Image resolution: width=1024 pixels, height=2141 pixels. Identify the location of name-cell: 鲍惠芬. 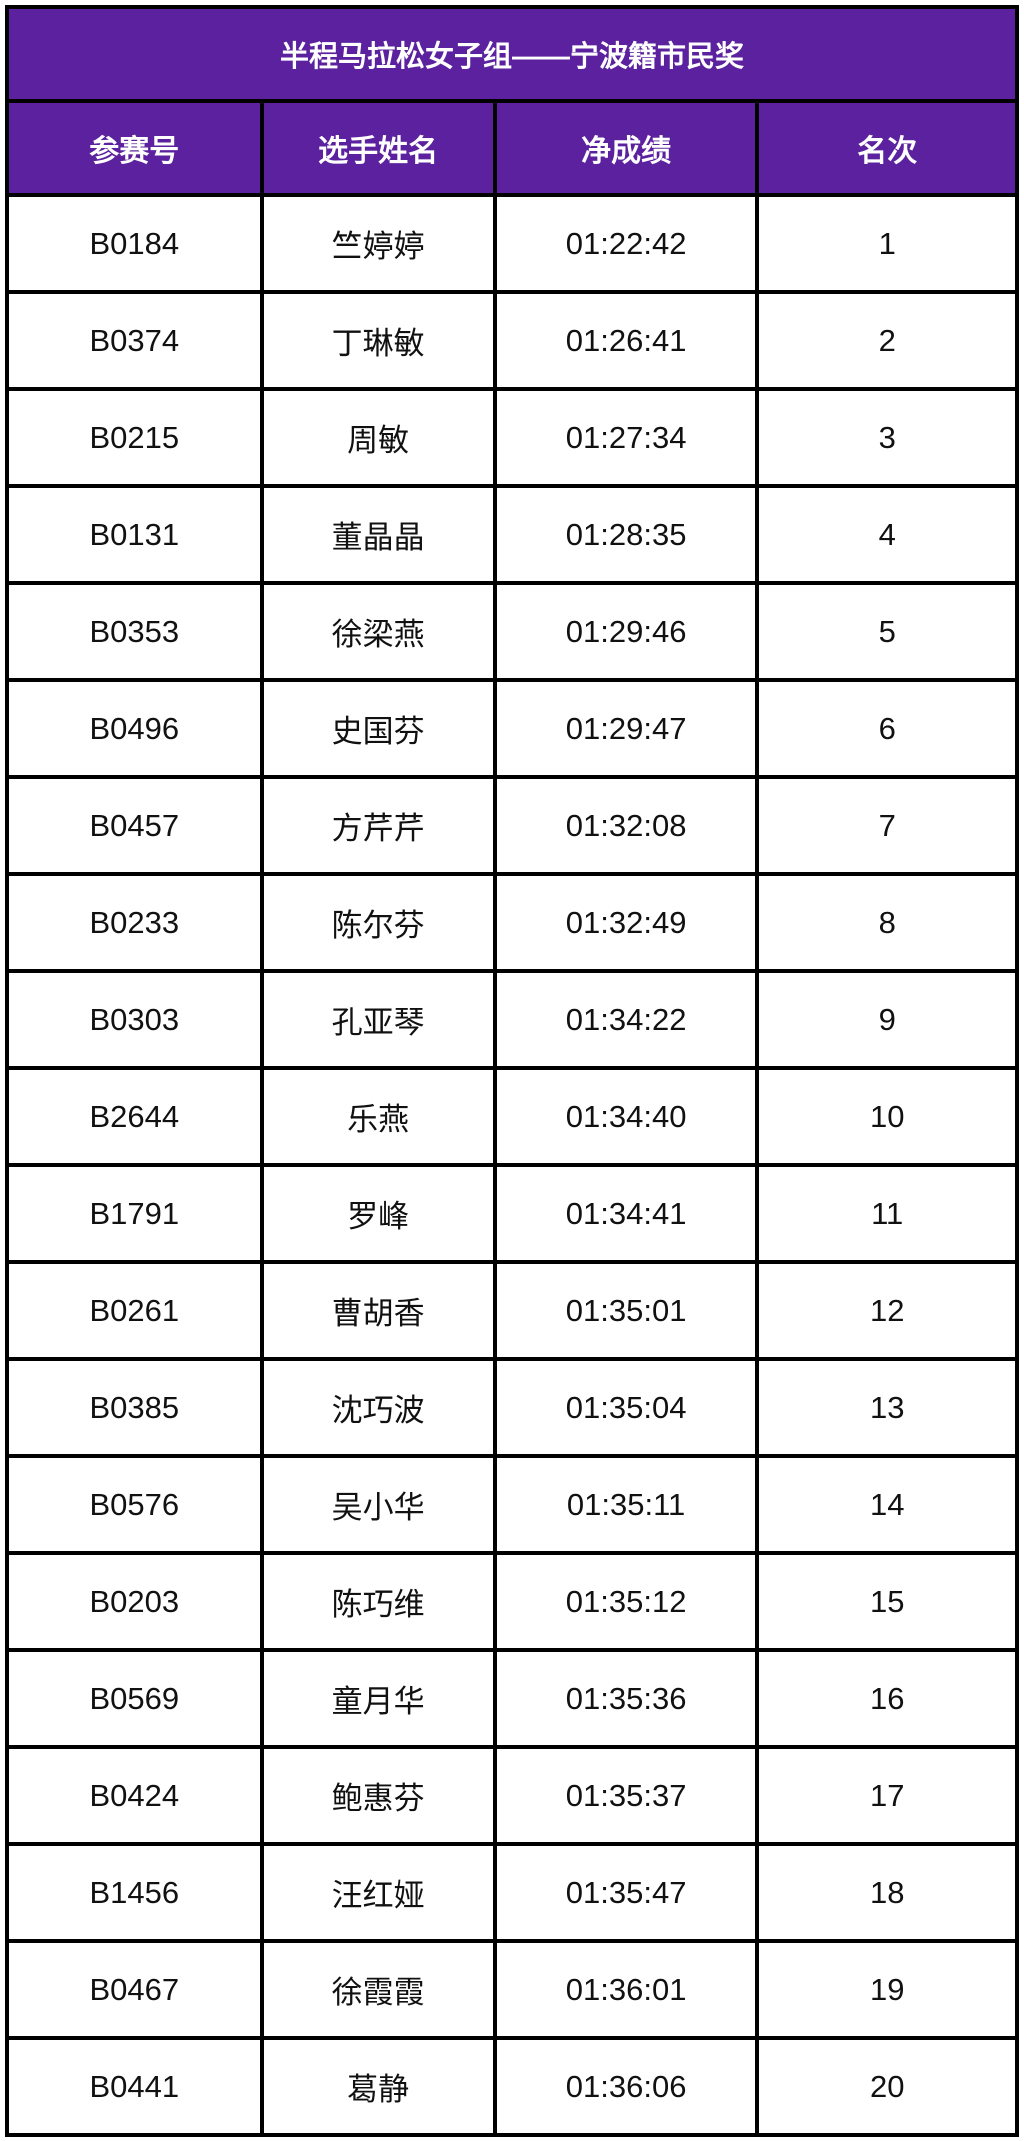
(378, 1795).